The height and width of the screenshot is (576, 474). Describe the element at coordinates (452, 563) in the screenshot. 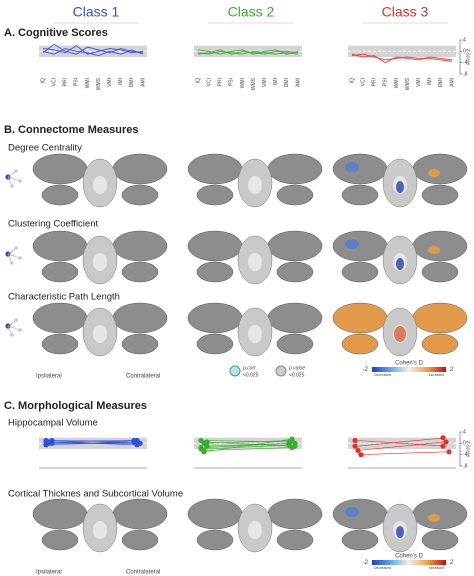

I see `colorbar-tick: 2` at that location.